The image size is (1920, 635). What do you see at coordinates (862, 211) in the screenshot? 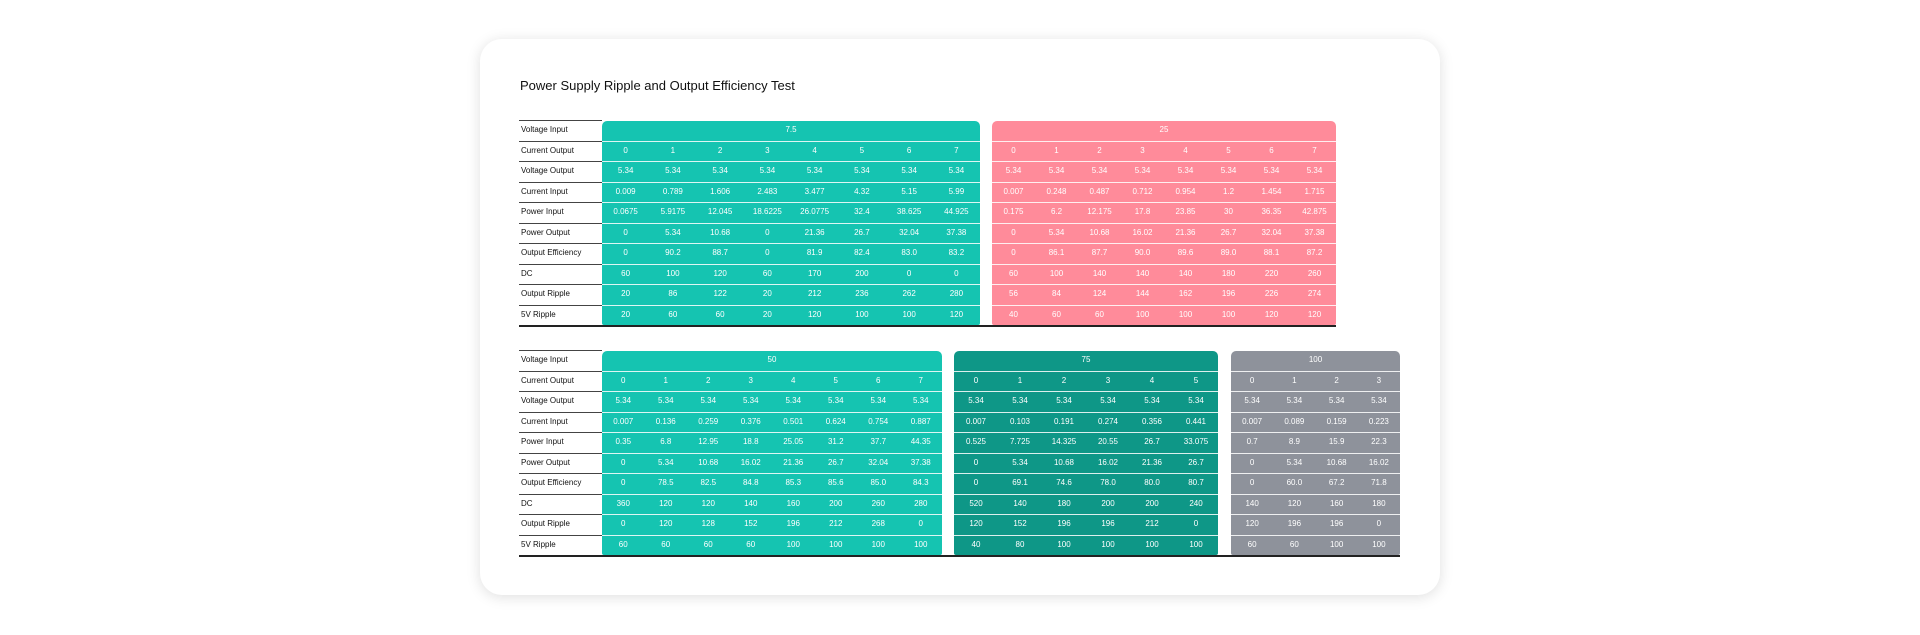
I see `cell: 32.4` at bounding box center [862, 211].